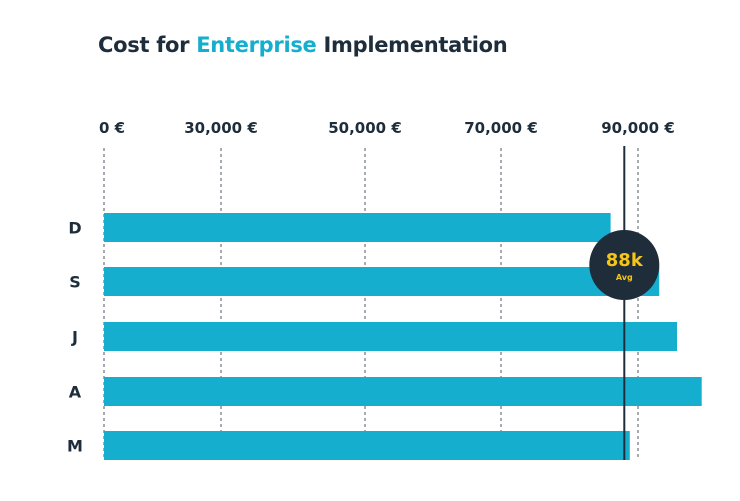 This screenshot has width=740, height=501. I want to click on category-label: J, so click(74, 337).